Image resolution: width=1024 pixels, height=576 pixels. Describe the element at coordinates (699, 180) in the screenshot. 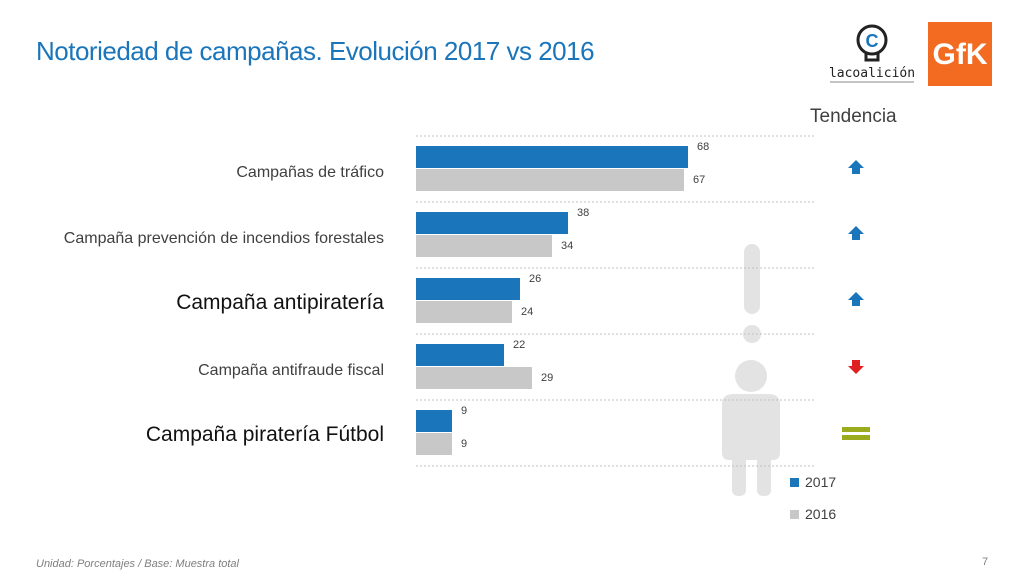

I see `data-label: 67` at that location.